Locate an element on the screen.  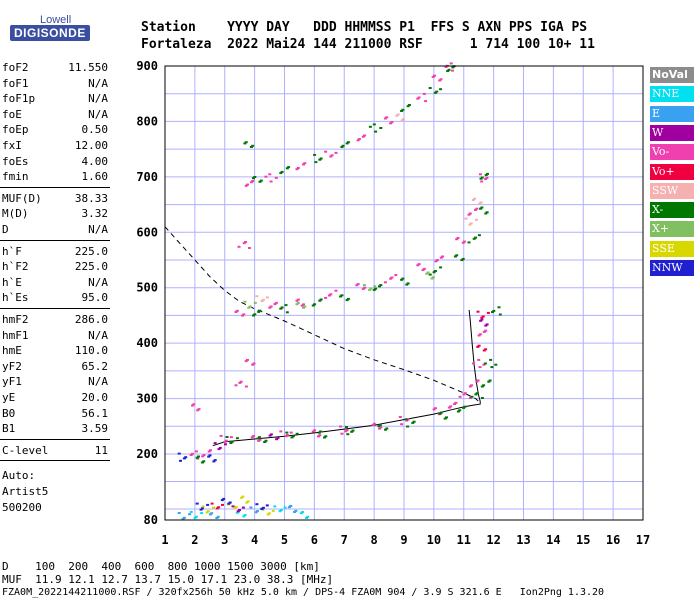
param-hme: hmE 110.0 is located at coordinates (55, 350).